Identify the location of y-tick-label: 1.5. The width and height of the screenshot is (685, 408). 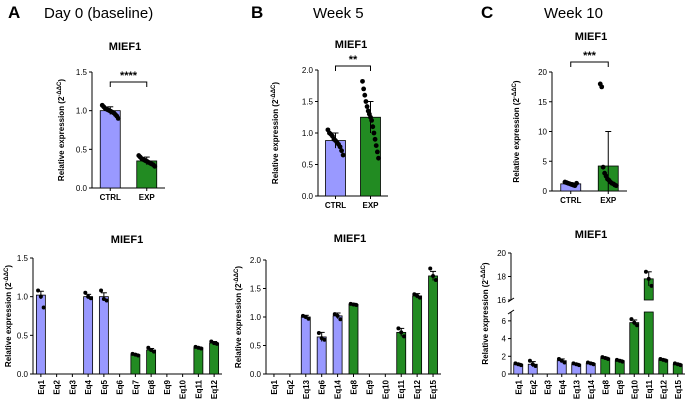
(23, 258).